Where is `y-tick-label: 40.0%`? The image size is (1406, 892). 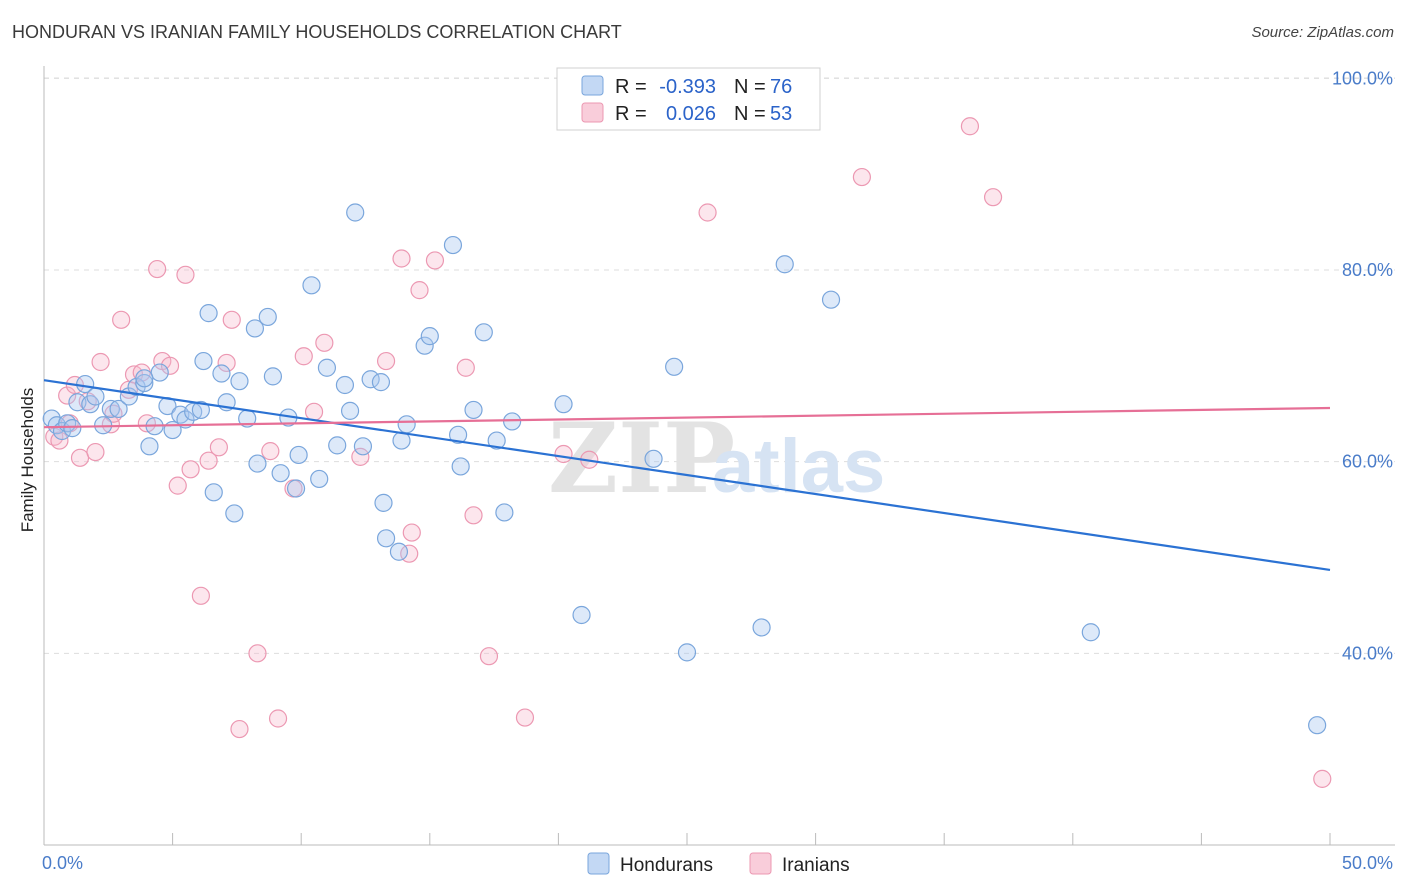 y-tick-label: 40.0% is located at coordinates (1367, 653).